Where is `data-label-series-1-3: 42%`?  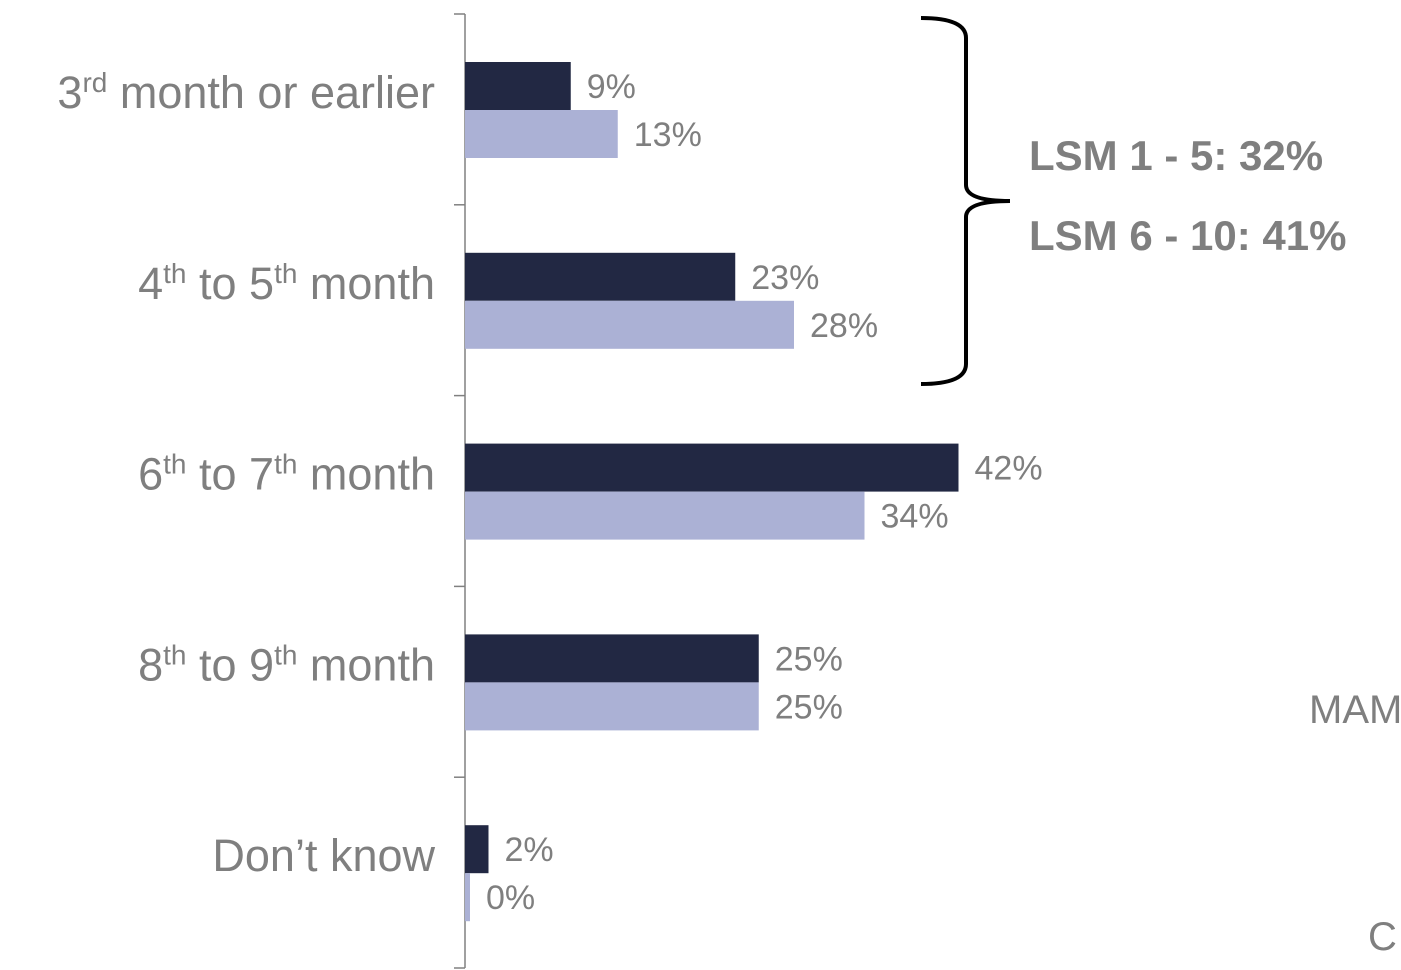
data-label-series-1-3: 42% is located at coordinates (1009, 469).